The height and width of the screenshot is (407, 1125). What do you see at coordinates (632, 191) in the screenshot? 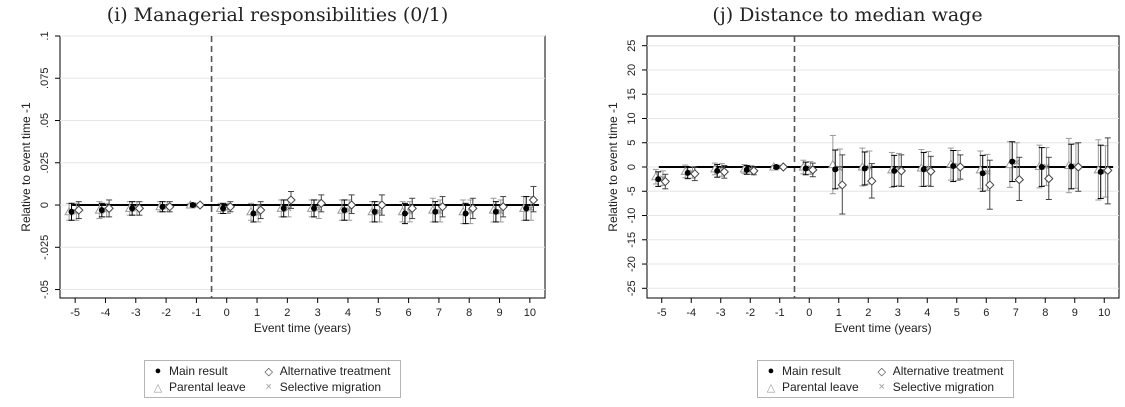
I see `y-tick-label: -5` at bounding box center [632, 191].